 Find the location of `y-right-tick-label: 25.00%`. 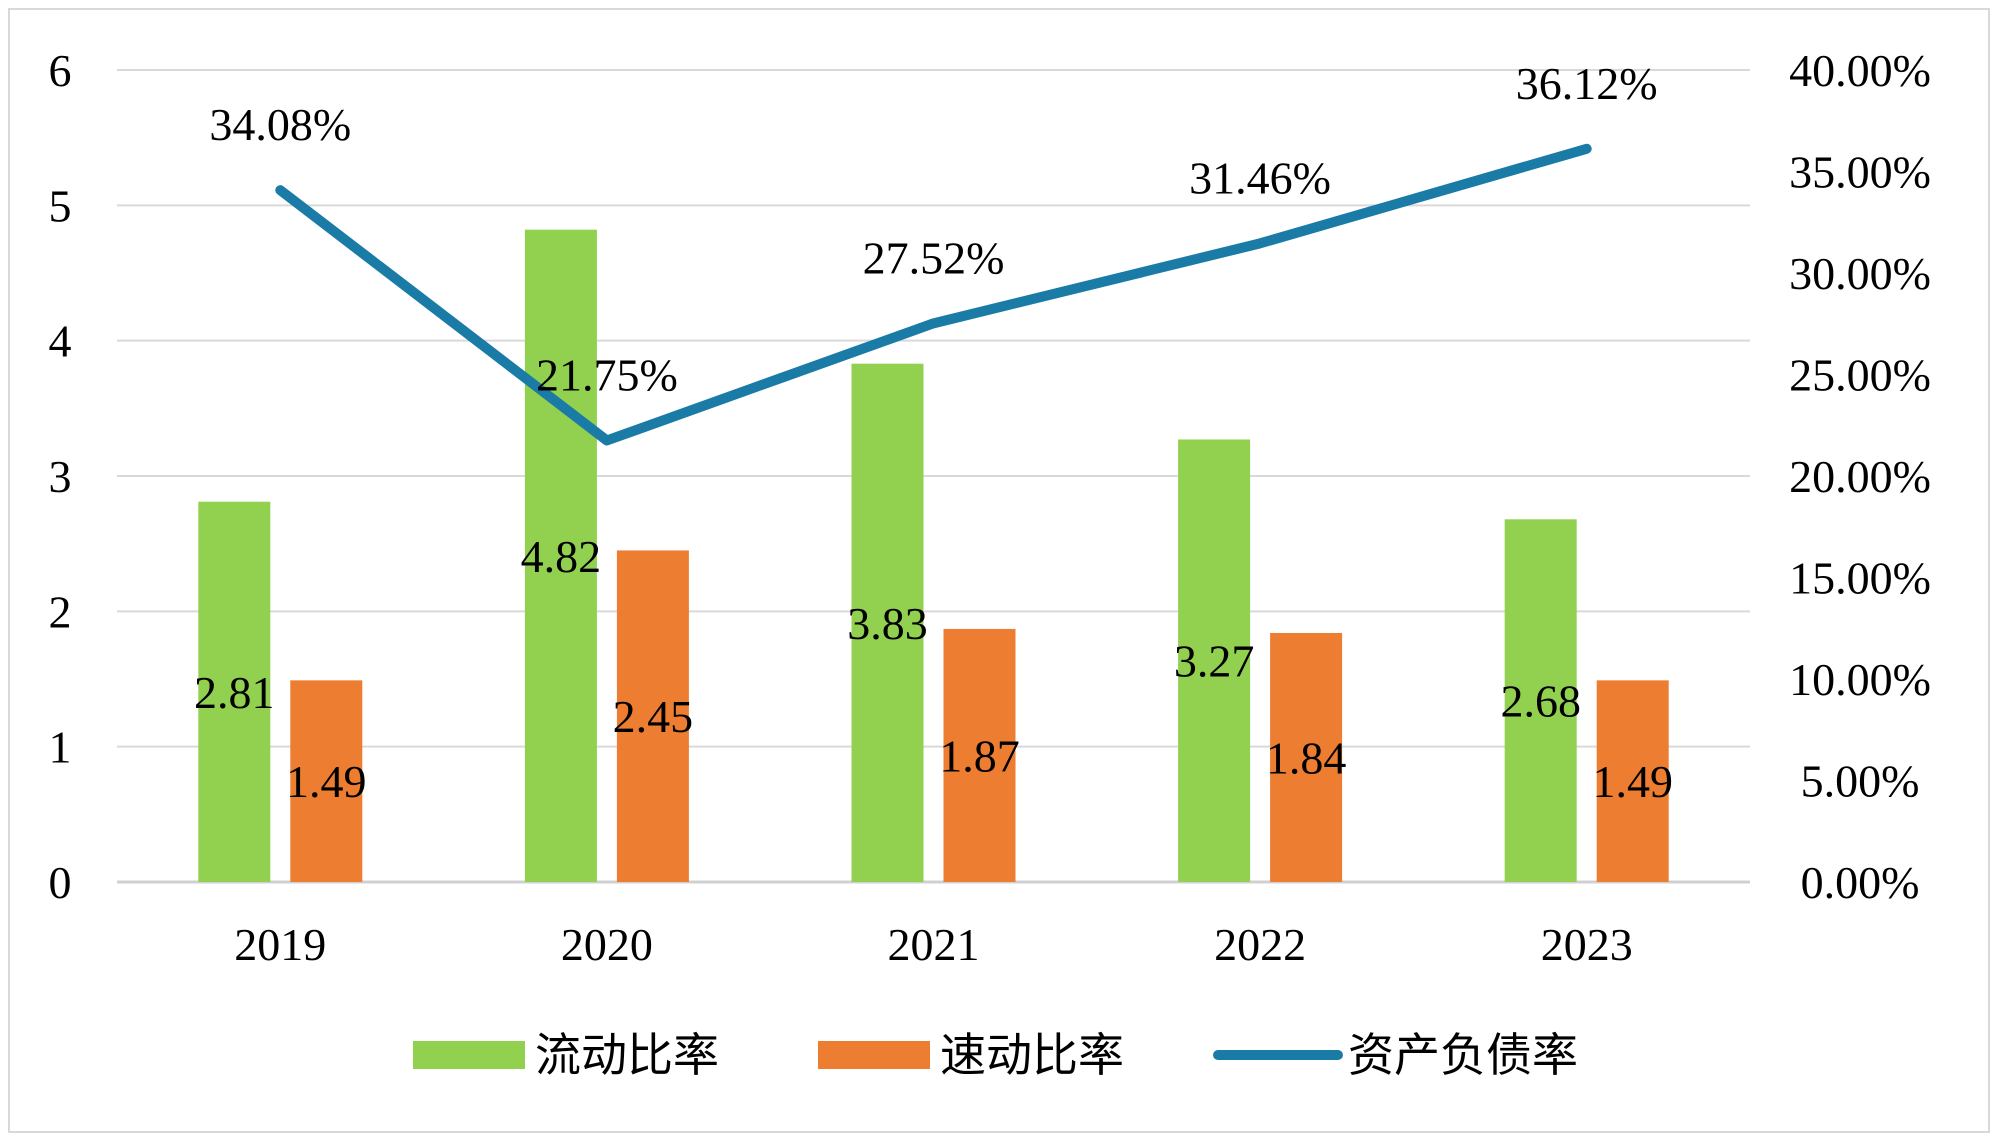

y-right-tick-label: 25.00% is located at coordinates (1860, 375).